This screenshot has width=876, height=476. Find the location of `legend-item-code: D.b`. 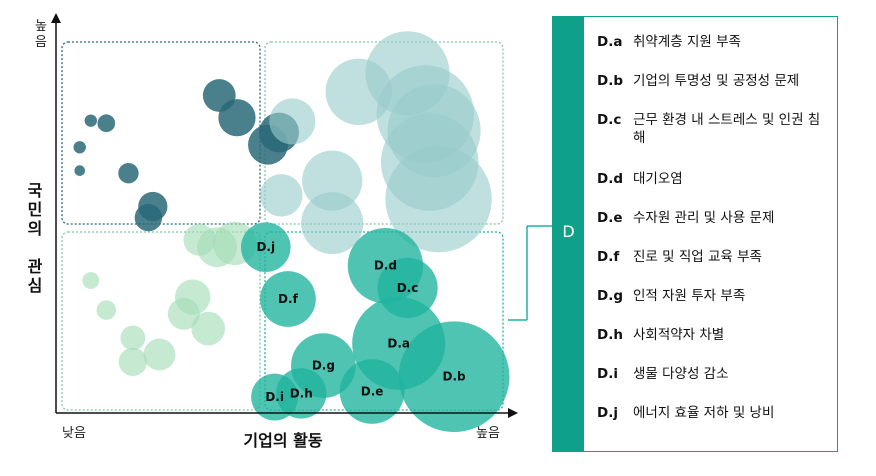

legend-item-code: D.b is located at coordinates (610, 81).